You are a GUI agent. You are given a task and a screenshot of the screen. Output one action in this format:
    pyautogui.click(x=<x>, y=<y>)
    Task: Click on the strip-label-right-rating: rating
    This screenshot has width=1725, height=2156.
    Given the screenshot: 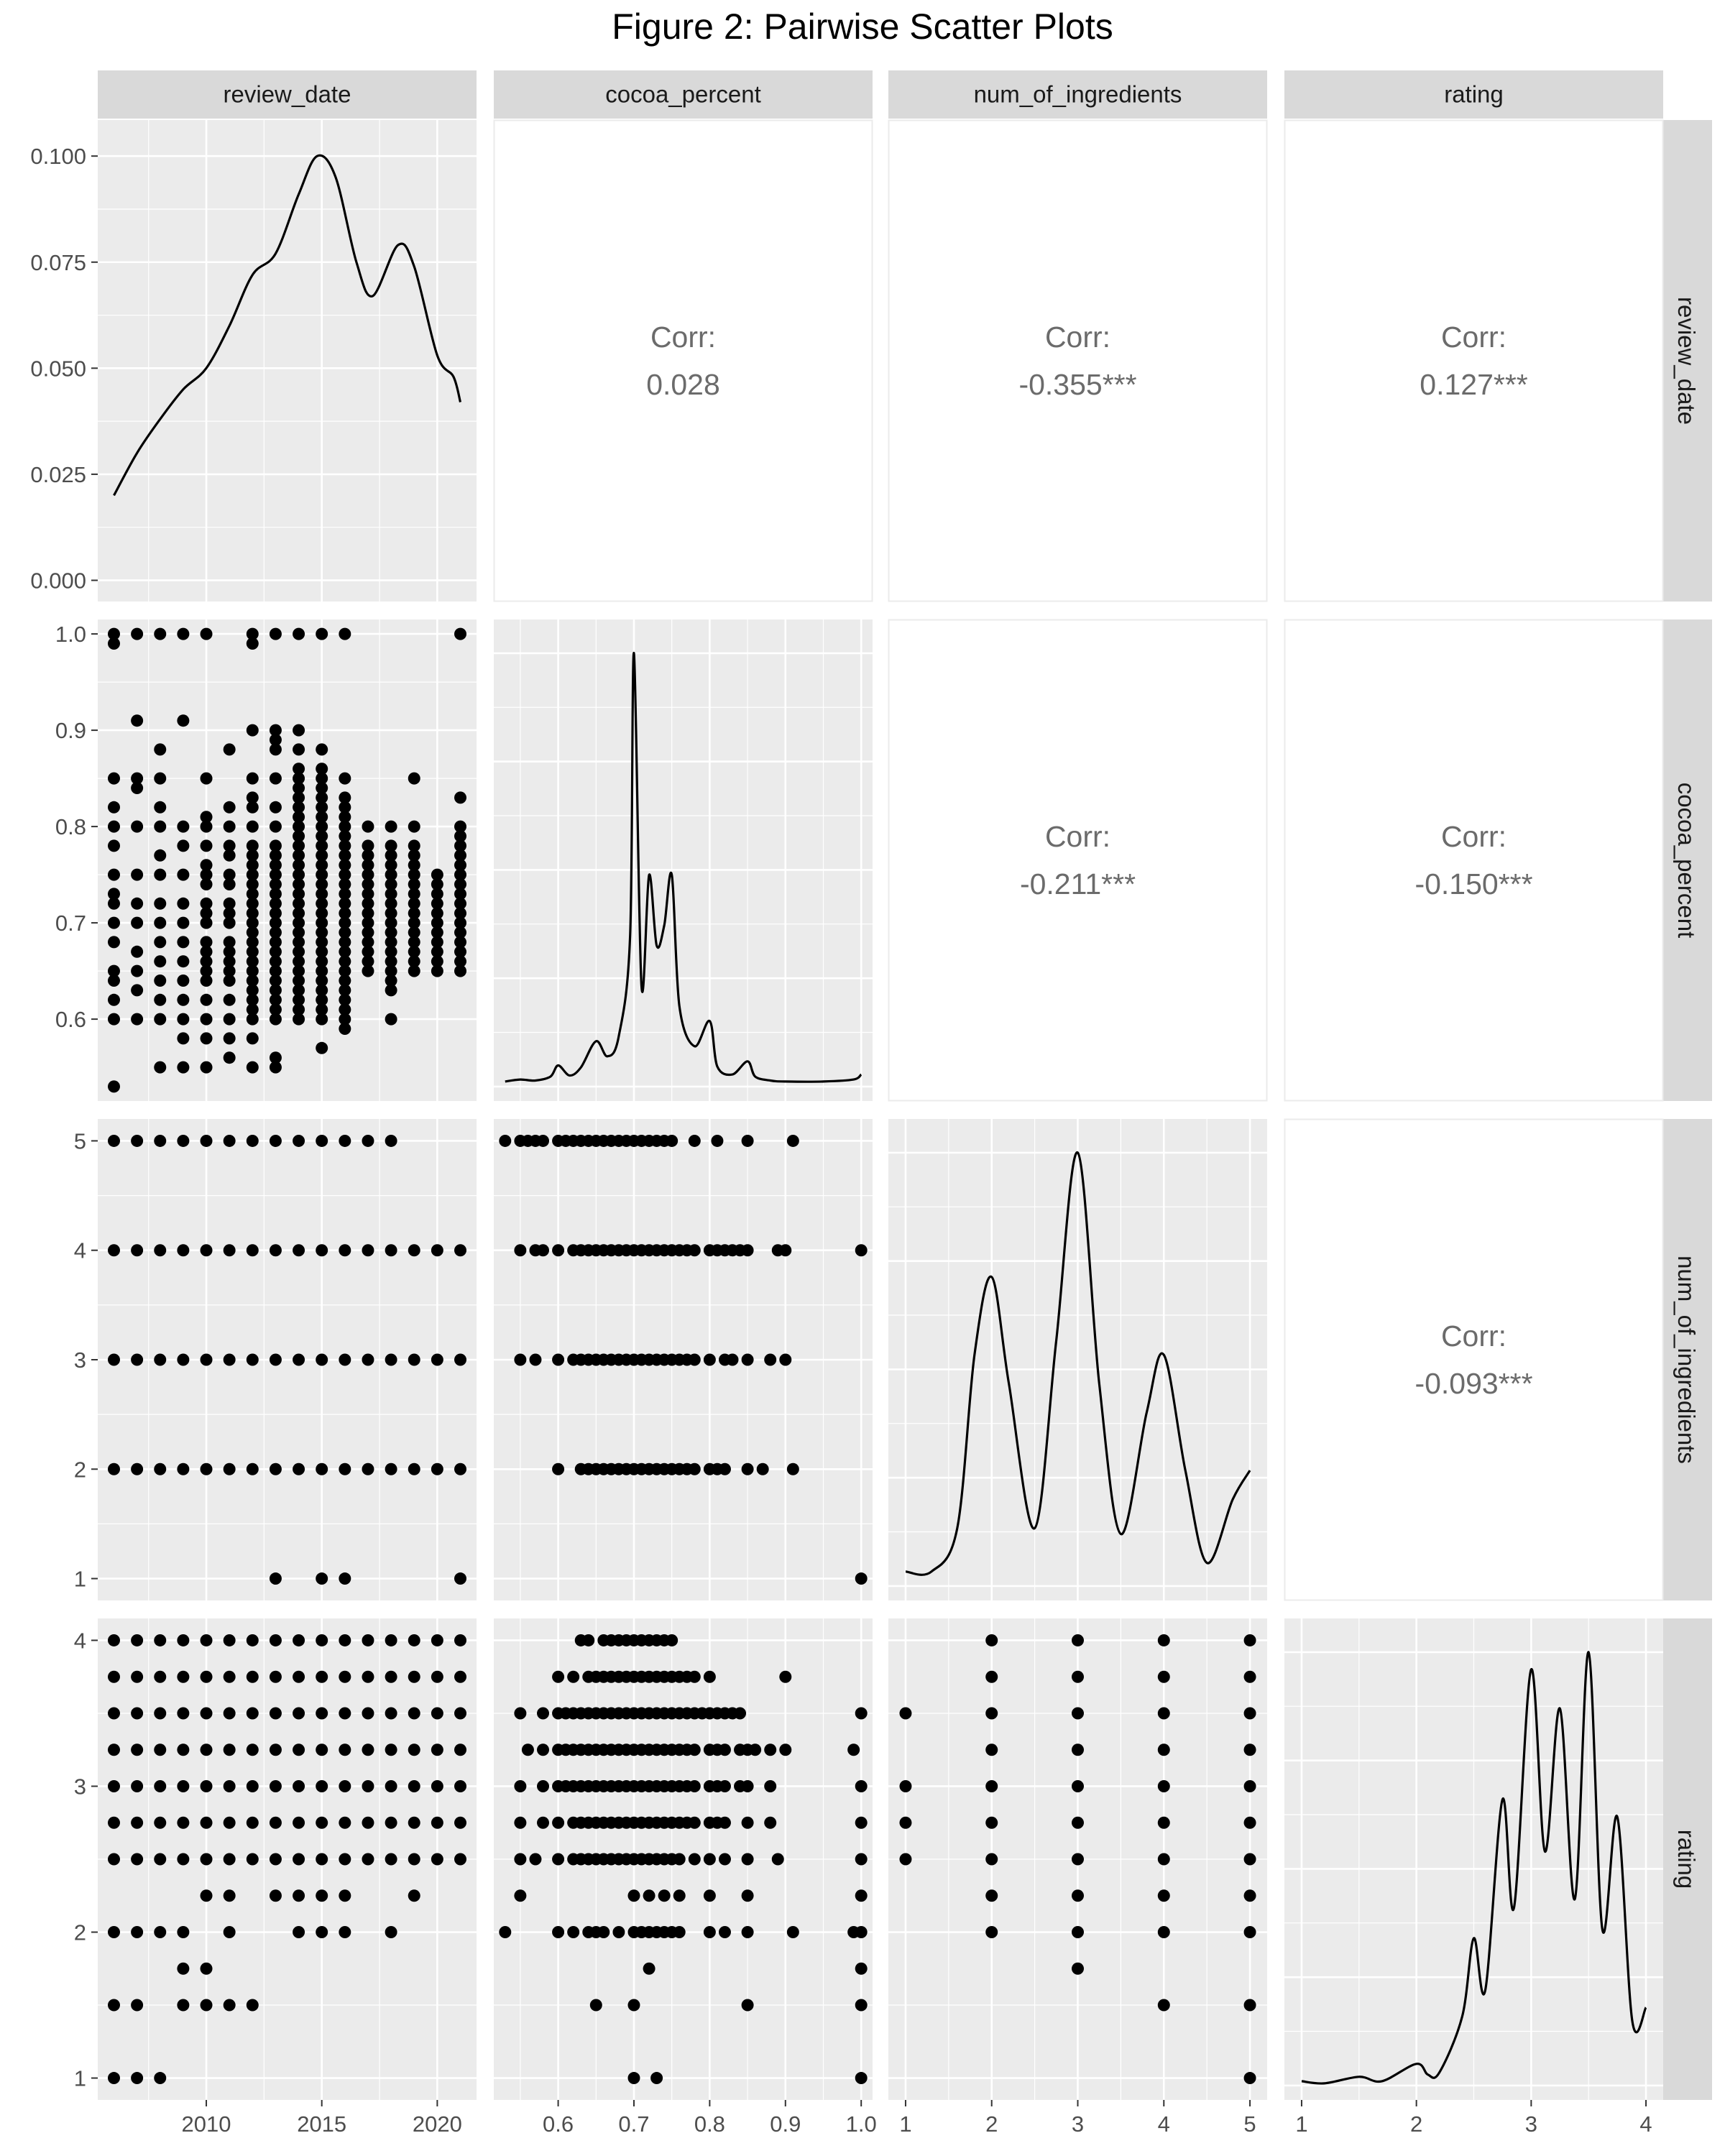 What is the action you would take?
    pyautogui.click(x=1686, y=1859)
    